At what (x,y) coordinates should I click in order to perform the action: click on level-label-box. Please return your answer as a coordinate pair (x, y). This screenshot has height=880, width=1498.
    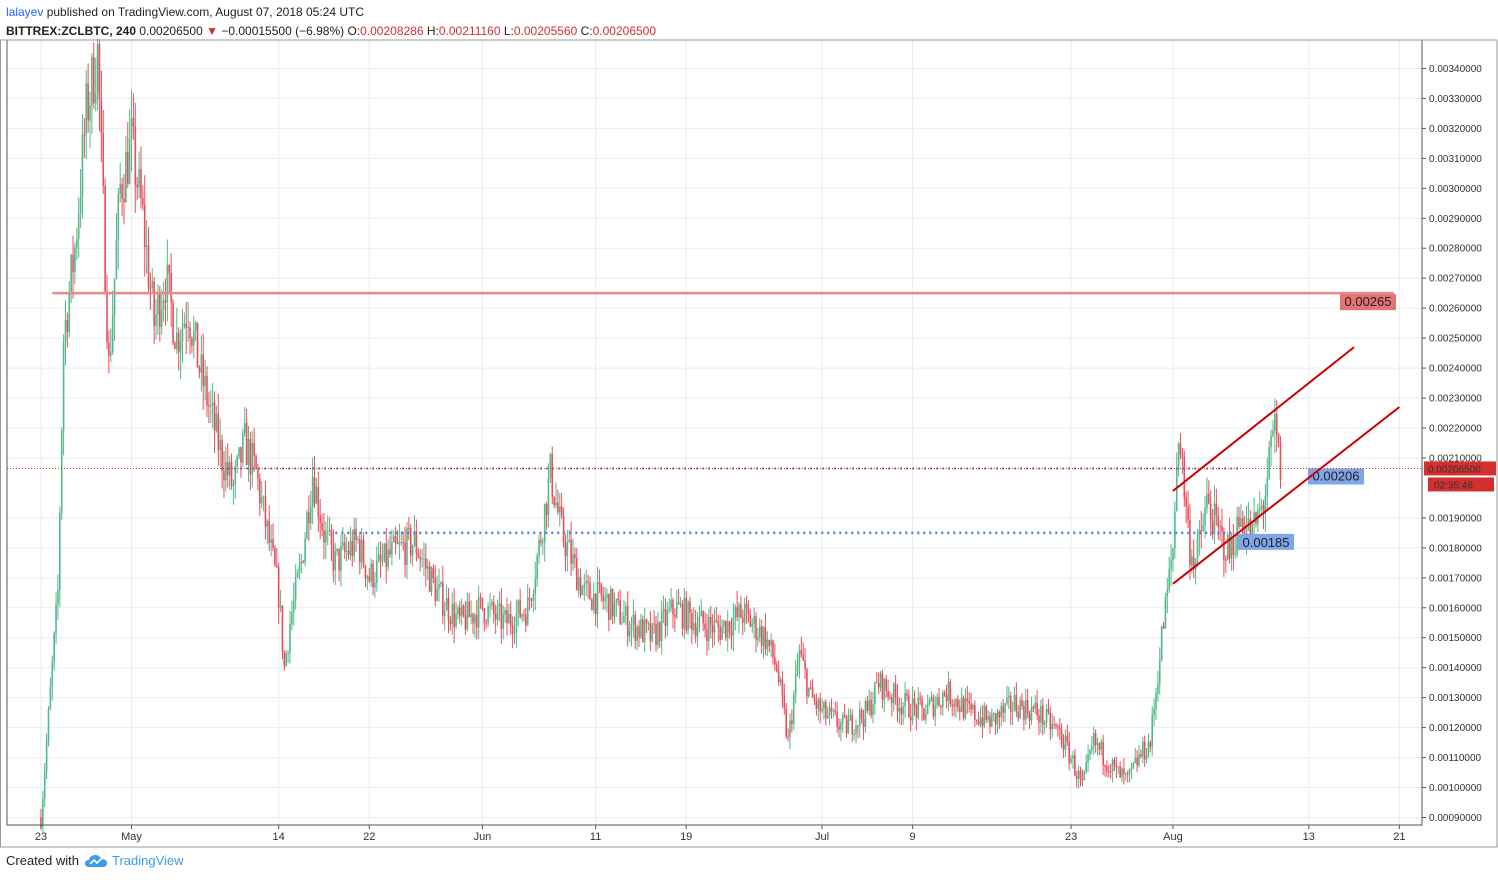
    Looking at the image, I should click on (1336, 476).